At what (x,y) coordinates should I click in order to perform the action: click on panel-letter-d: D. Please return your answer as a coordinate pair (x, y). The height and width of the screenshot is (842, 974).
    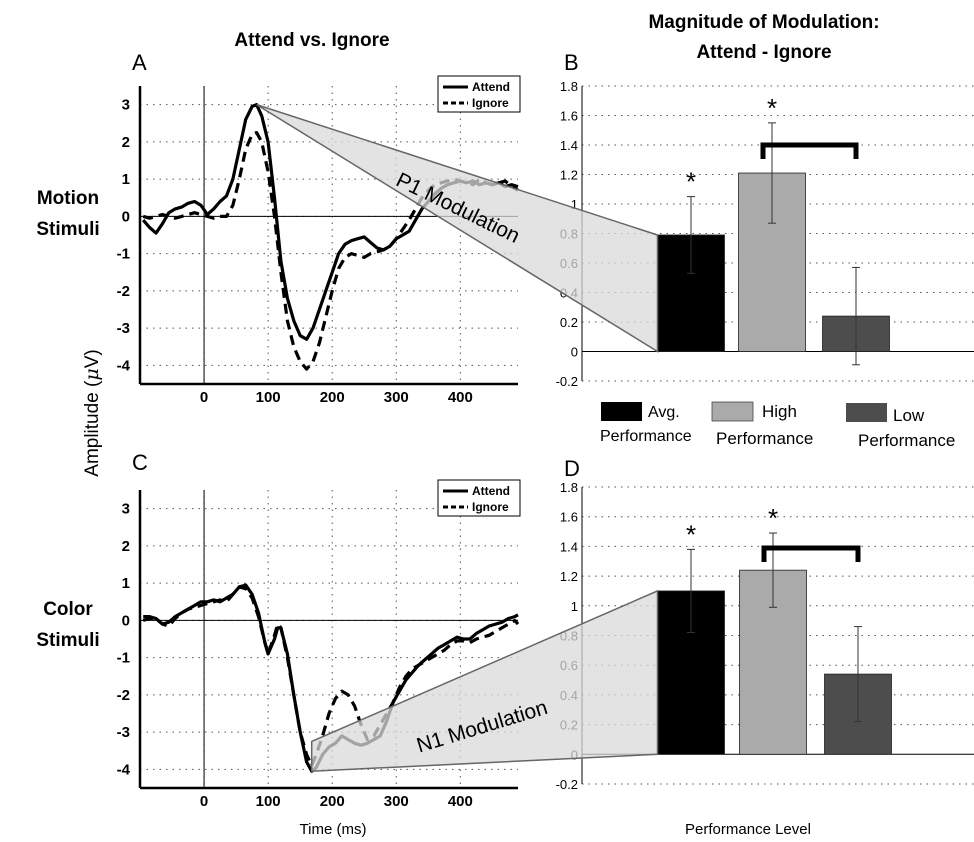
    Looking at the image, I should click on (572, 468).